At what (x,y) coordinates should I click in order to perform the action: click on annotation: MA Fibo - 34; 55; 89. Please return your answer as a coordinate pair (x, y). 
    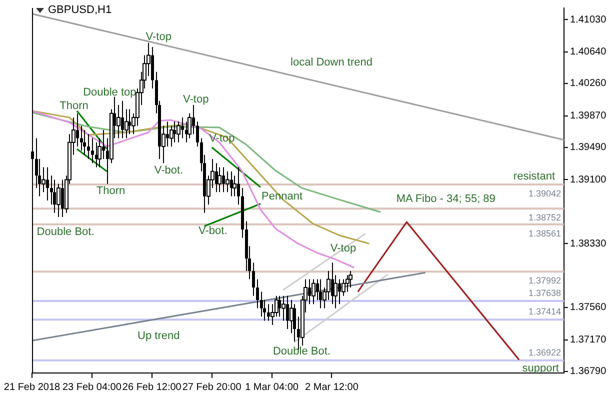
    Looking at the image, I should click on (446, 198).